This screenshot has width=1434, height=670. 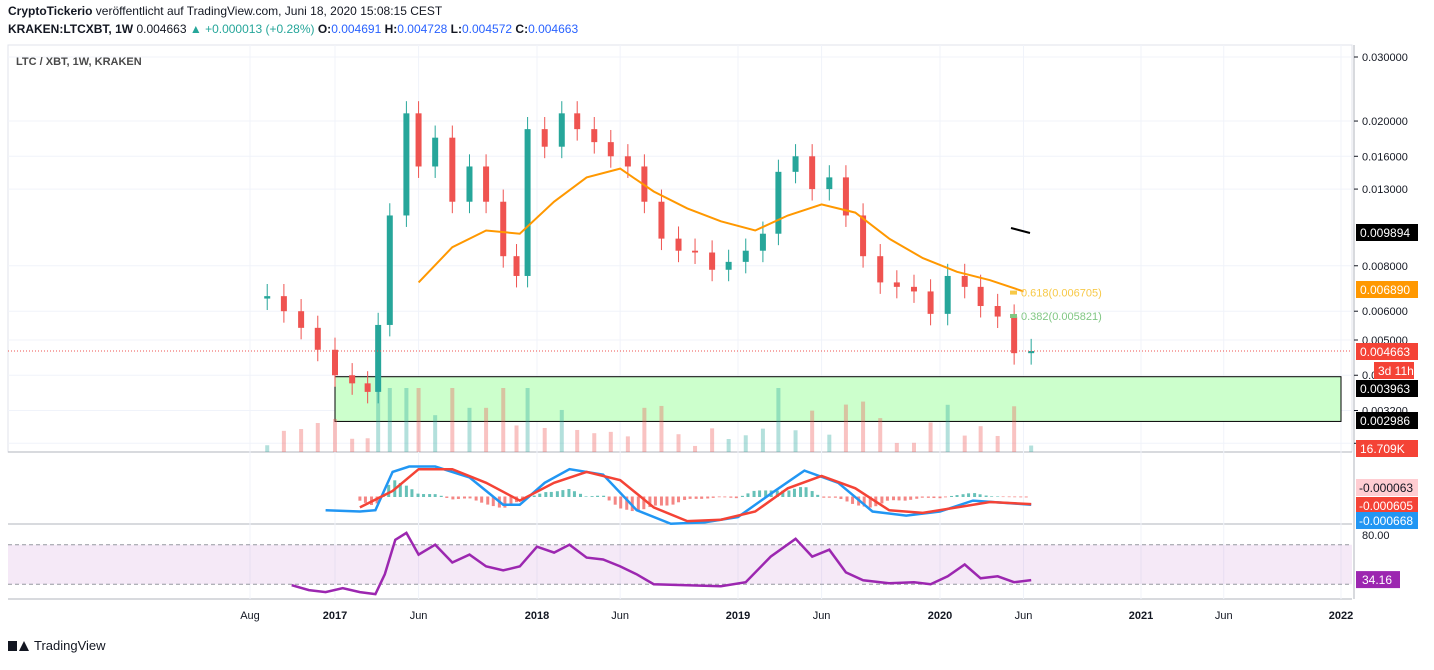 What do you see at coordinates (1061, 294) in the screenshot?
I see `fib-level-label: 0.618(0.006705)` at bounding box center [1061, 294].